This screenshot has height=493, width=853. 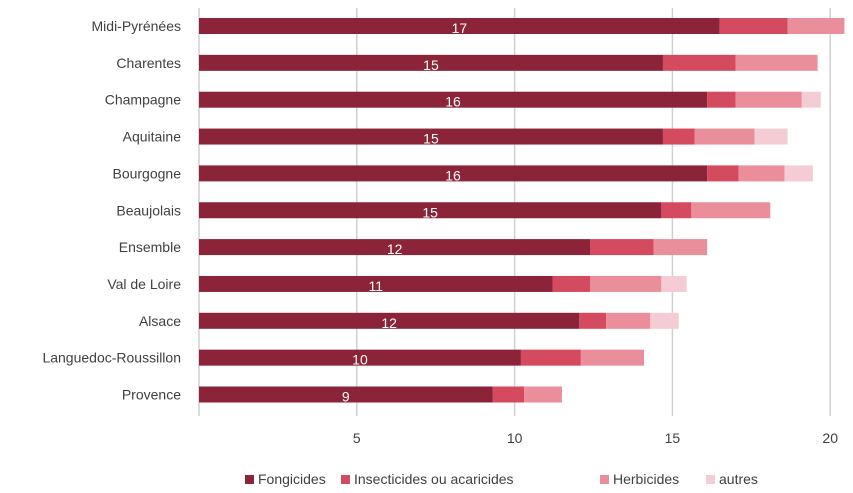 I want to click on x-tick-label: 15, so click(x=673, y=438).